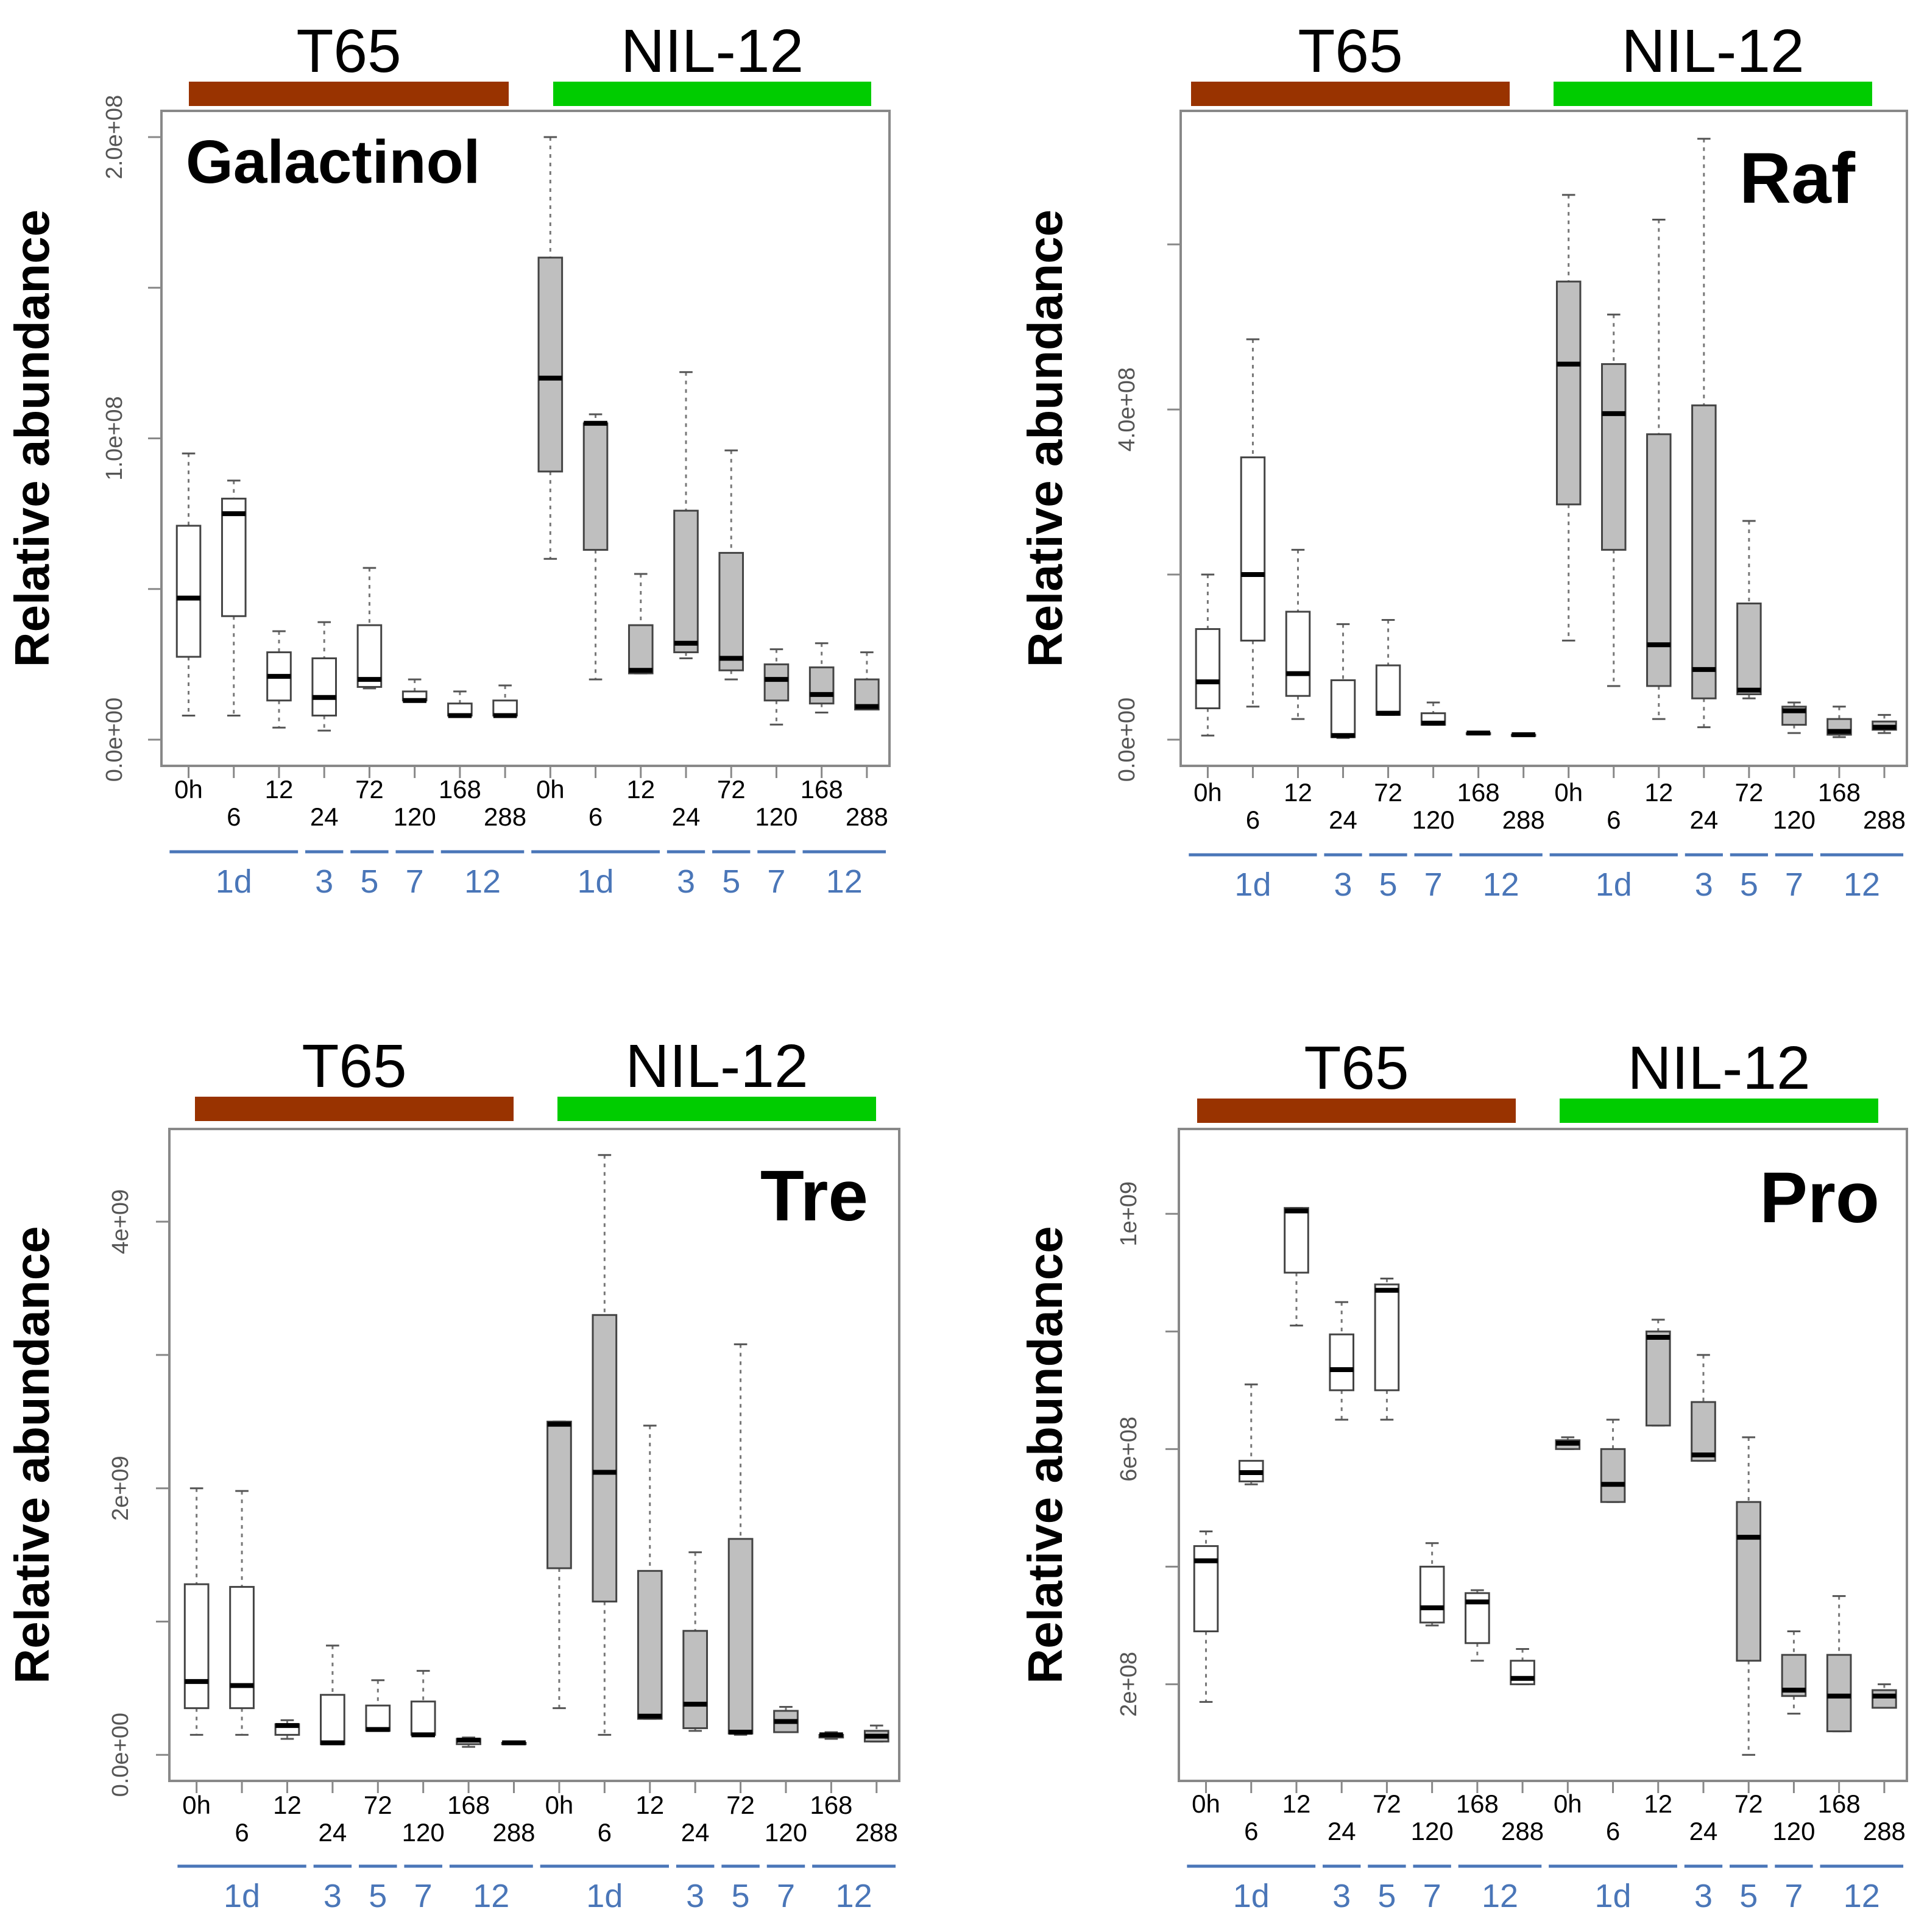  What do you see at coordinates (1819, 1198) in the screenshot?
I see `chart-title: Pro` at bounding box center [1819, 1198].